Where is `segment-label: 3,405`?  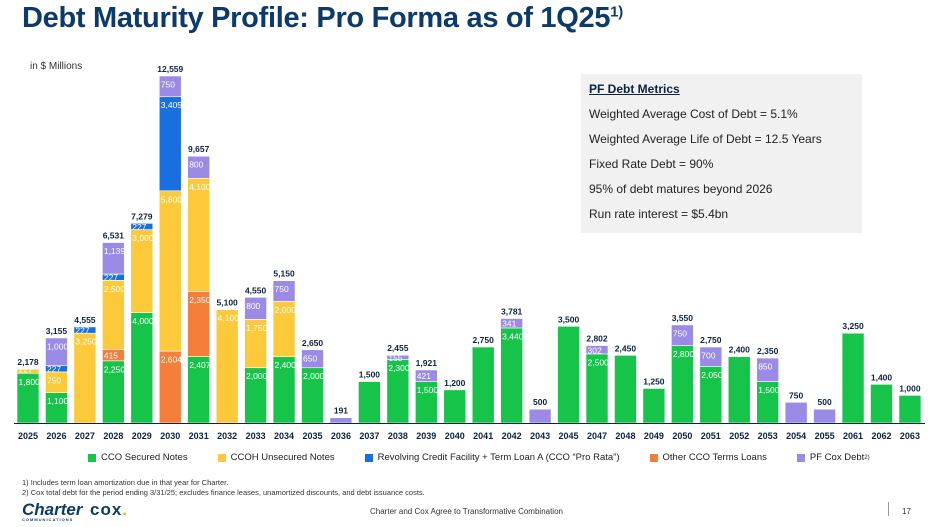 segment-label: 3,405 is located at coordinates (172, 105).